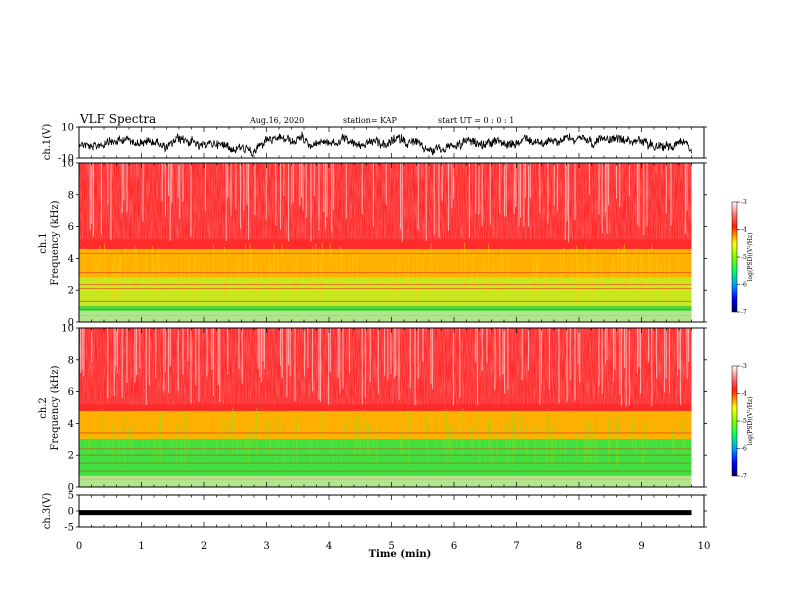  What do you see at coordinates (71, 496) in the screenshot?
I see `ch3-ytick-label-5: 5` at bounding box center [71, 496].